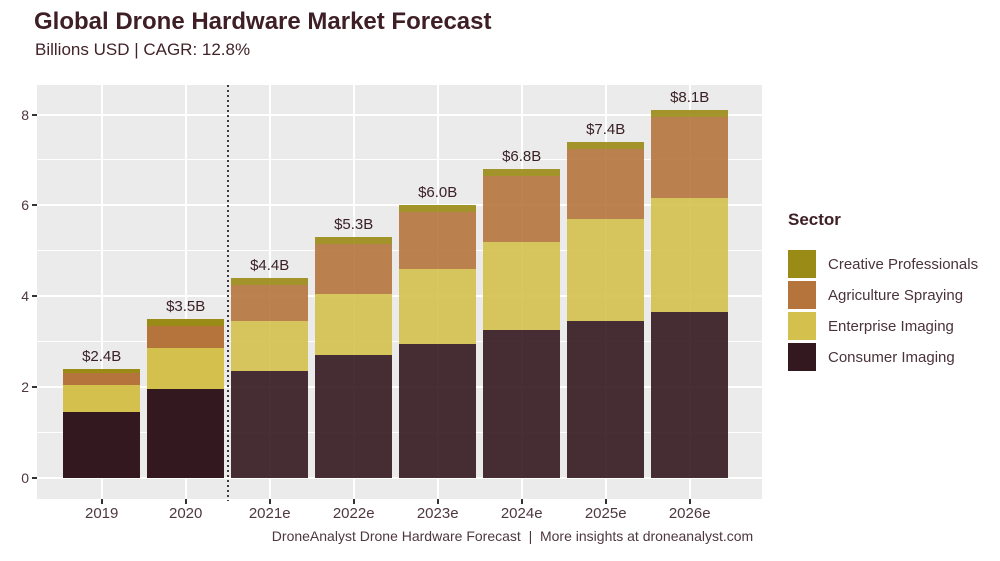  What do you see at coordinates (102, 356) in the screenshot?
I see `bar-total-label: $2.4B` at bounding box center [102, 356].